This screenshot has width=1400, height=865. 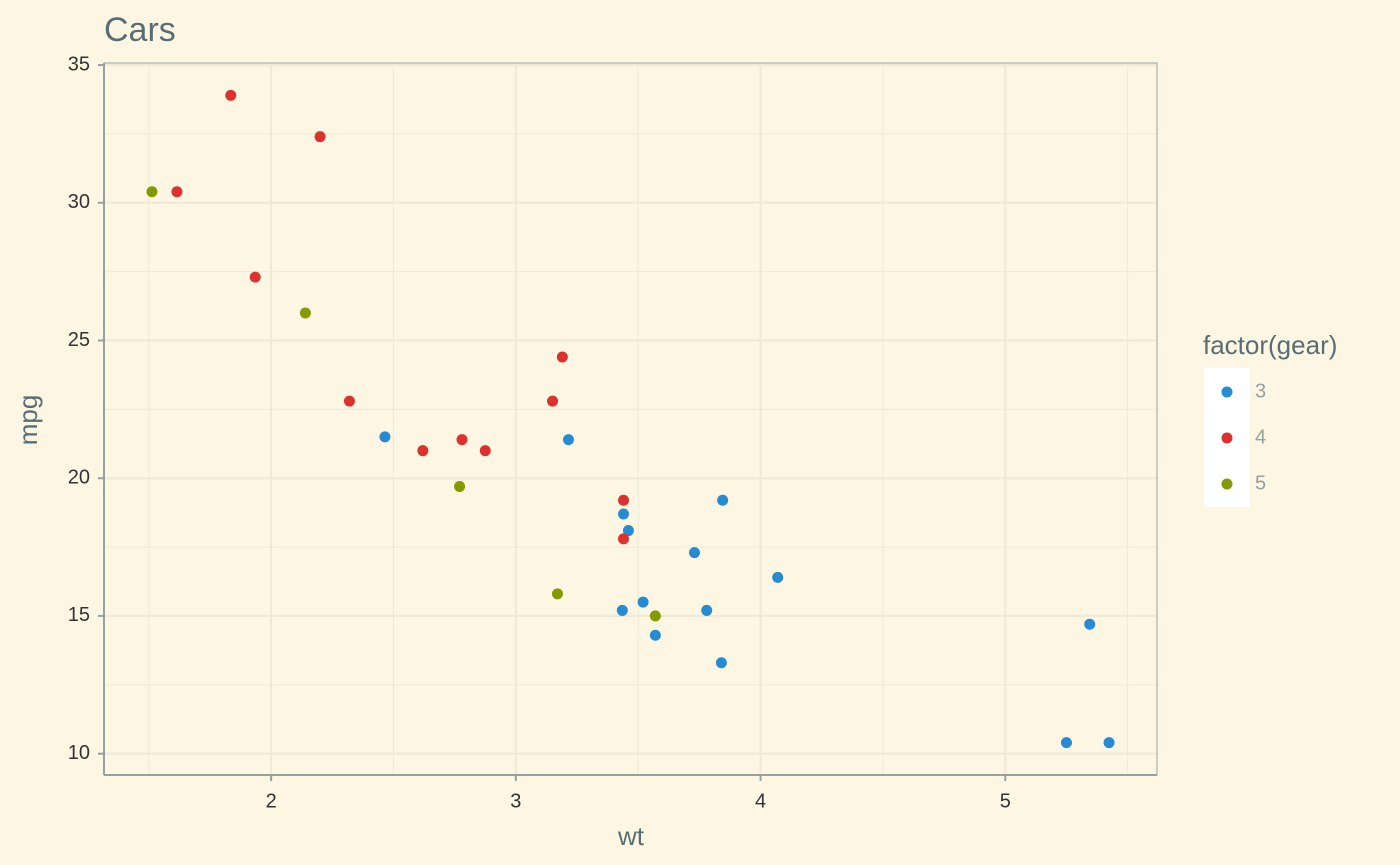 I want to click on legend-label: 4, so click(x=1260, y=437).